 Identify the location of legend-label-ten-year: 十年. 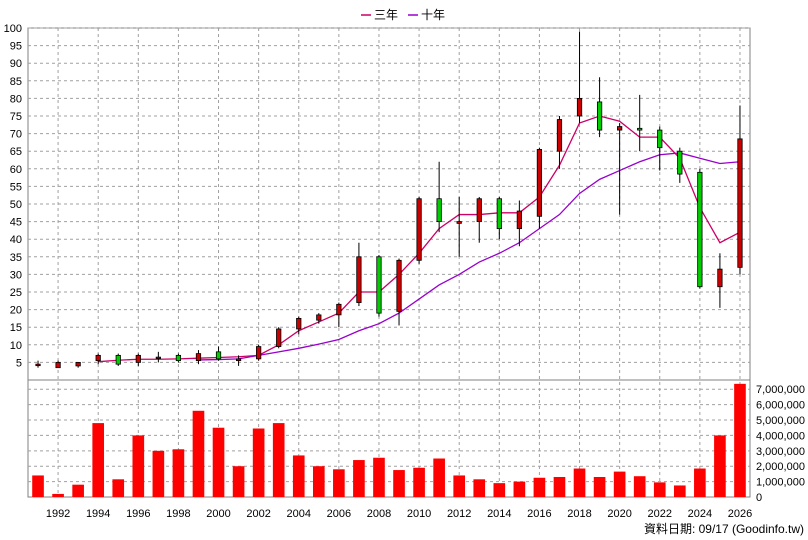
(433, 15).